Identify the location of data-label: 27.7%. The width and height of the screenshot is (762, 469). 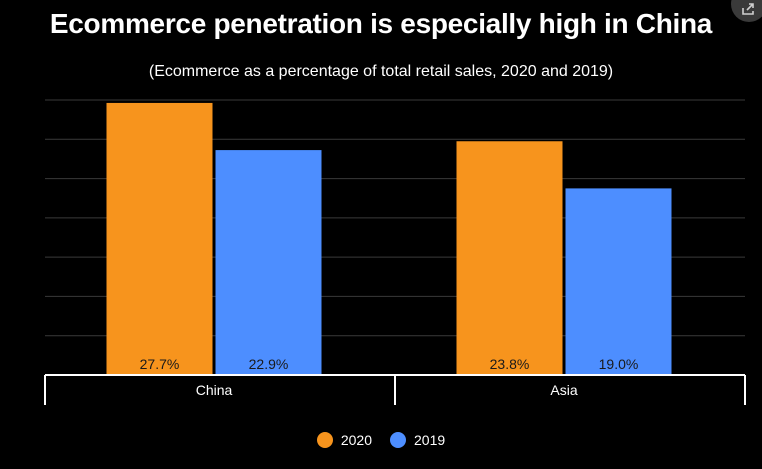
(160, 364).